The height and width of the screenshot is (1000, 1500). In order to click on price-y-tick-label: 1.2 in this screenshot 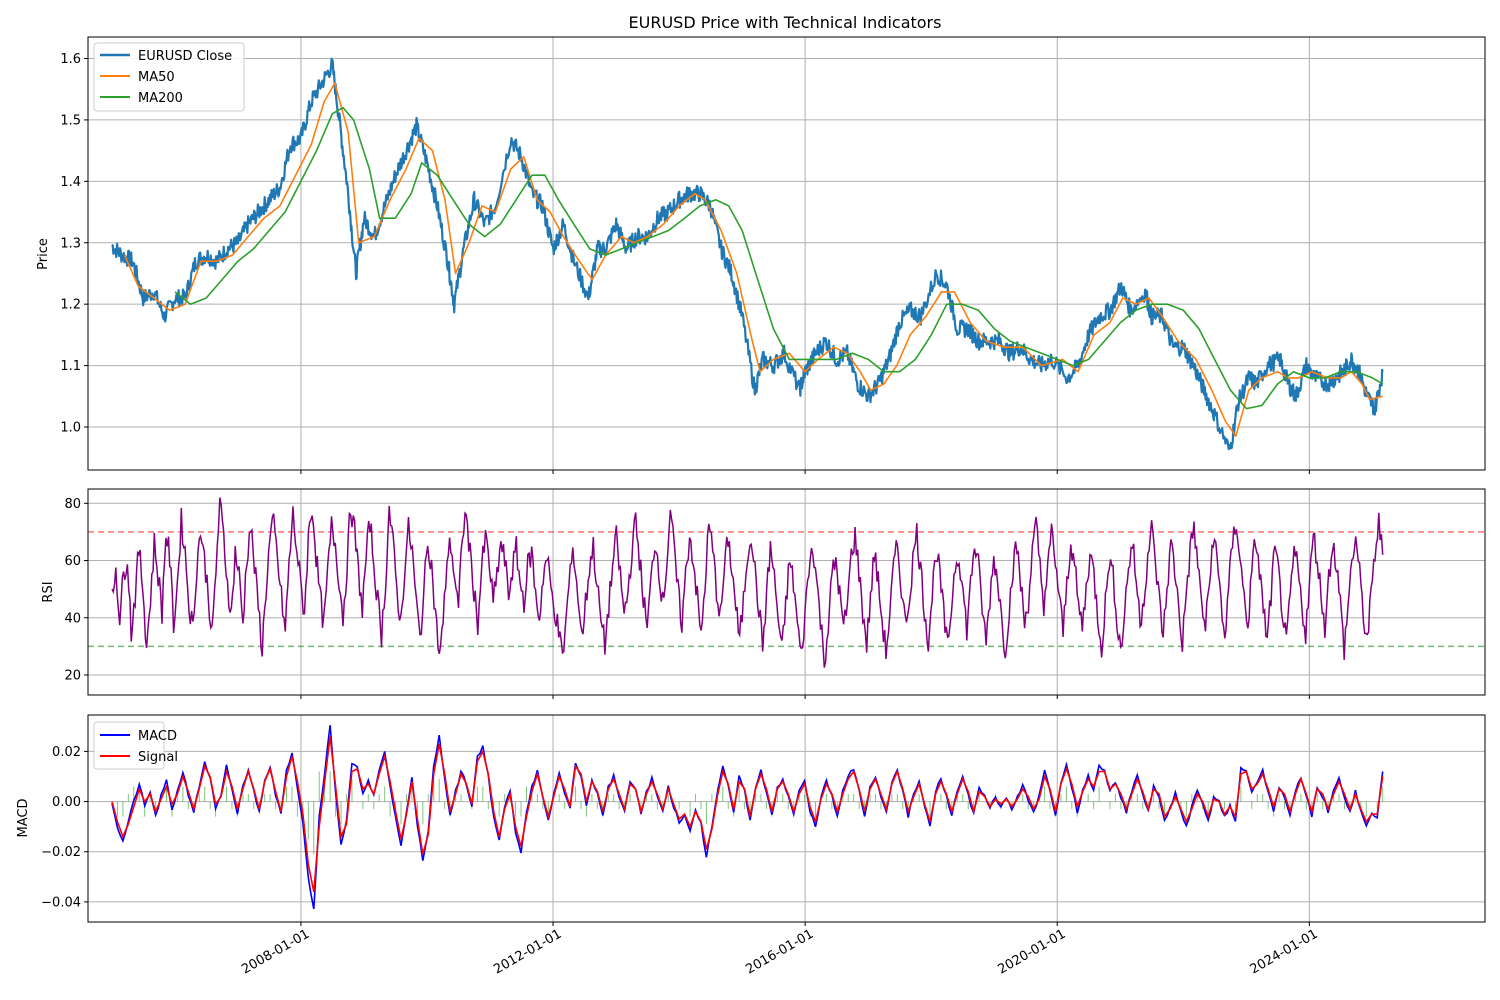, I will do `click(70, 305)`.